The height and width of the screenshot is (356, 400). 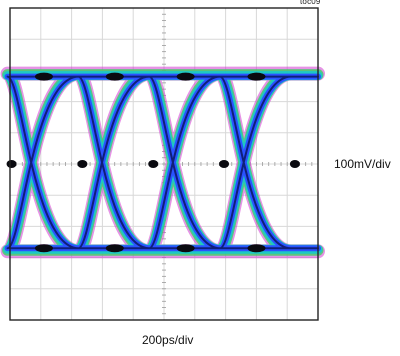 I want to click on figure-code: toc09, so click(x=310, y=3).